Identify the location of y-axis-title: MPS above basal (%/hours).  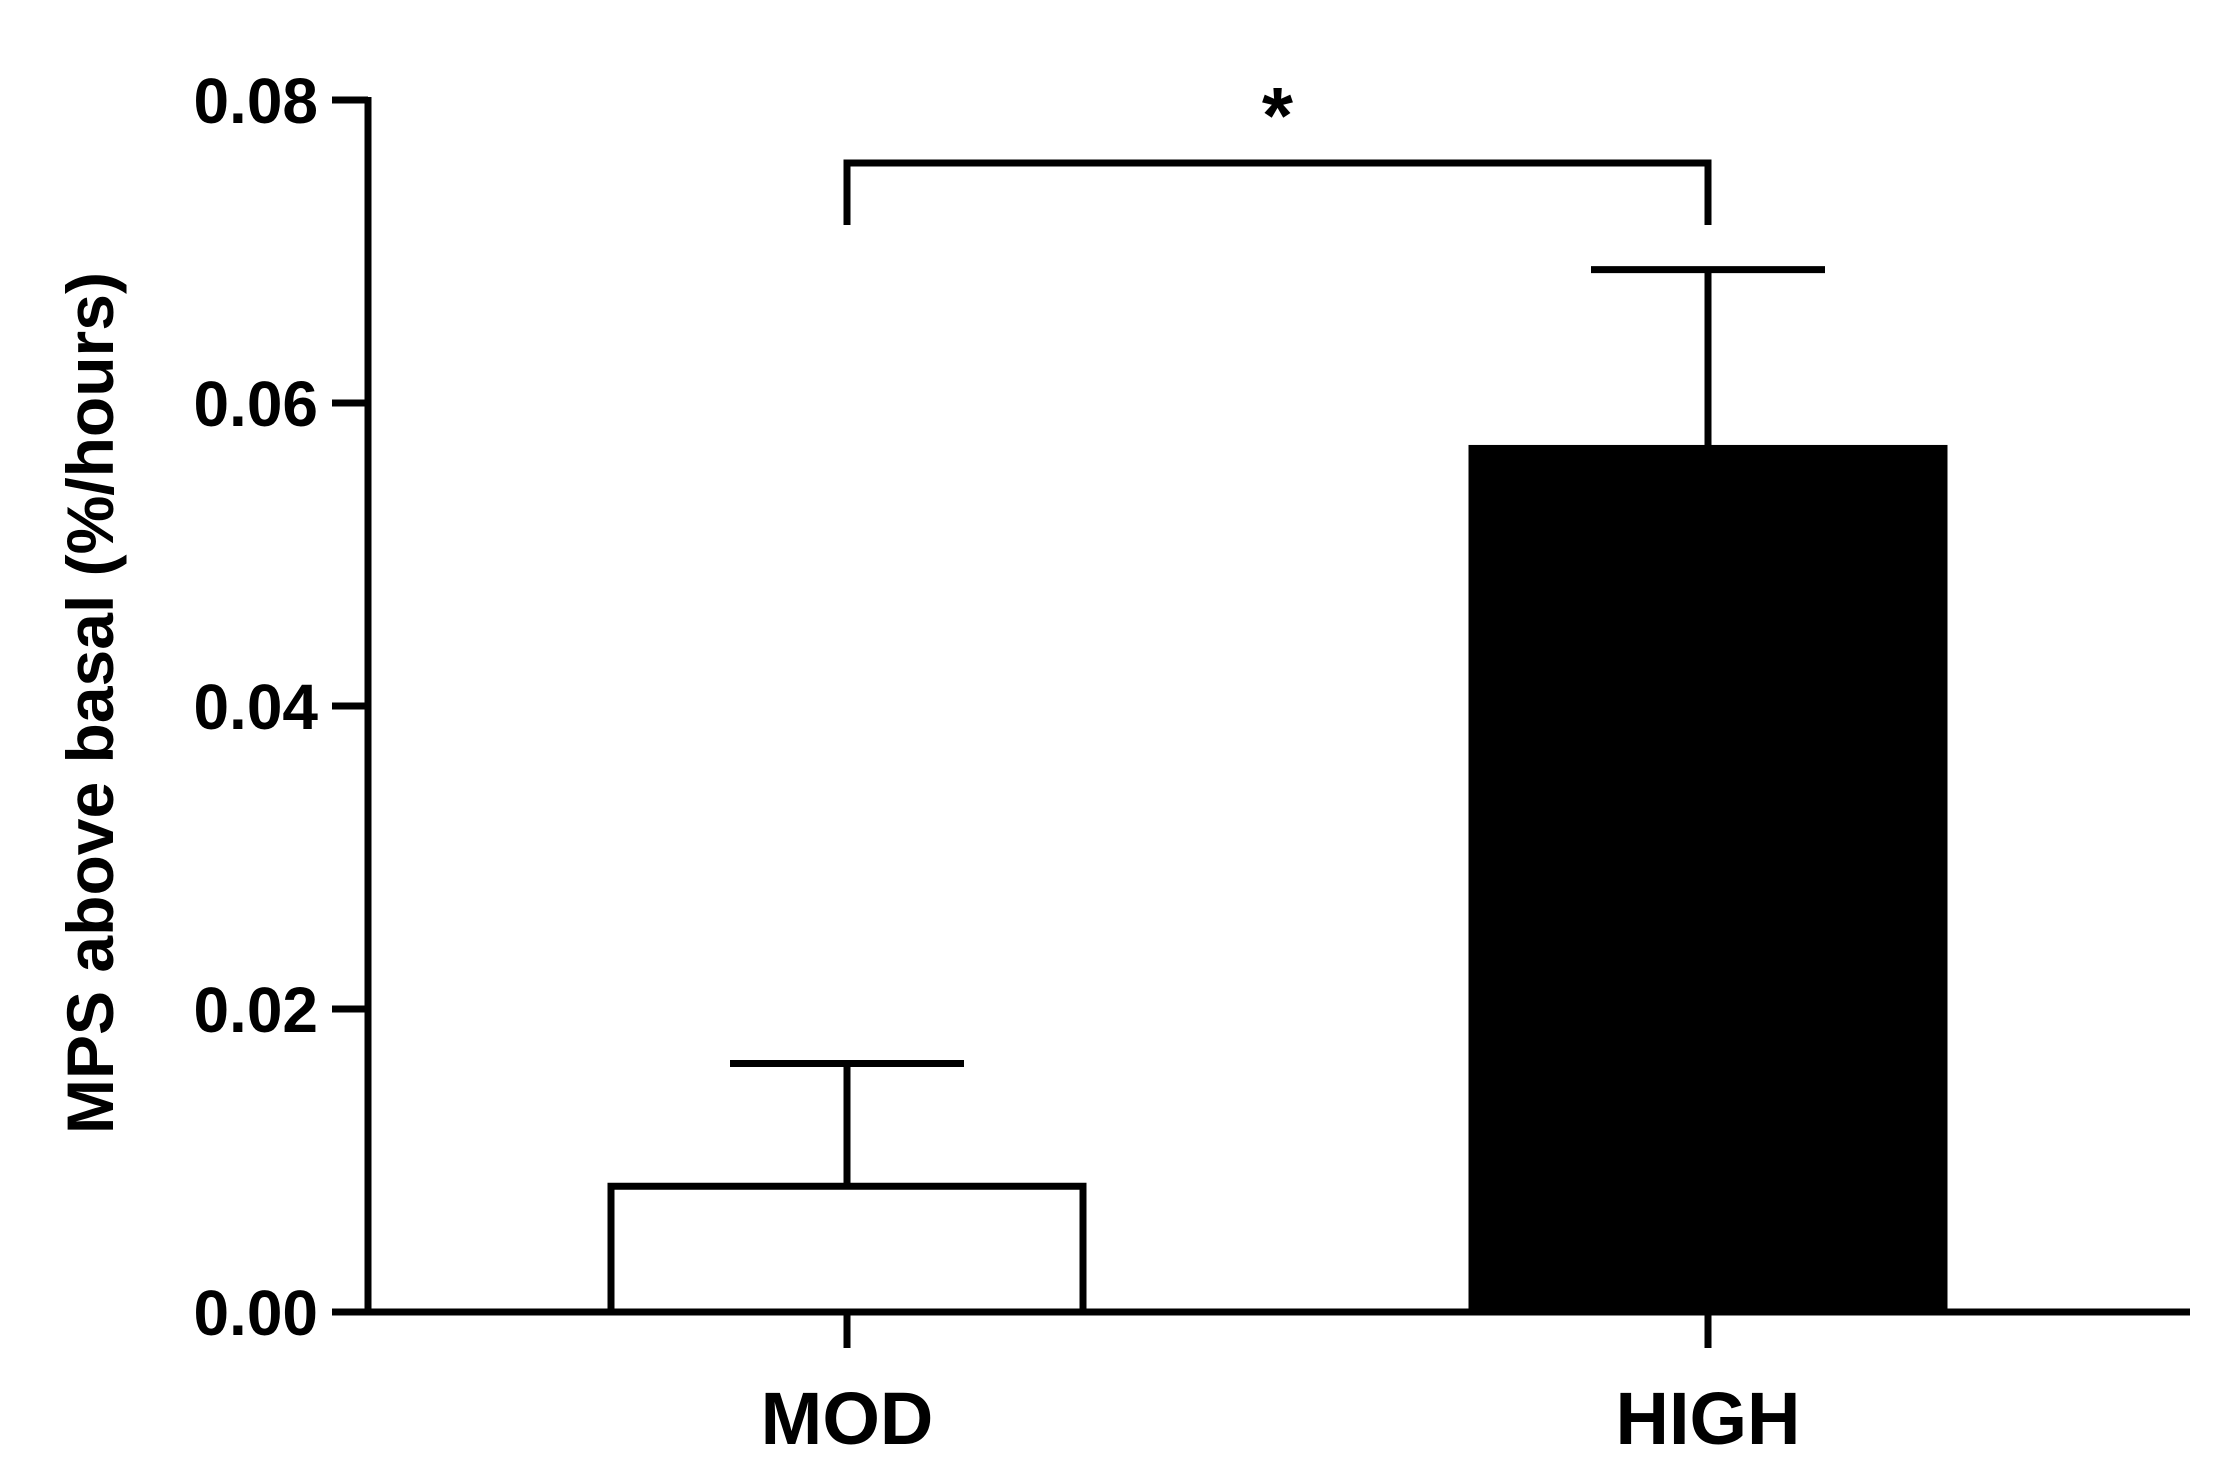
(90, 703).